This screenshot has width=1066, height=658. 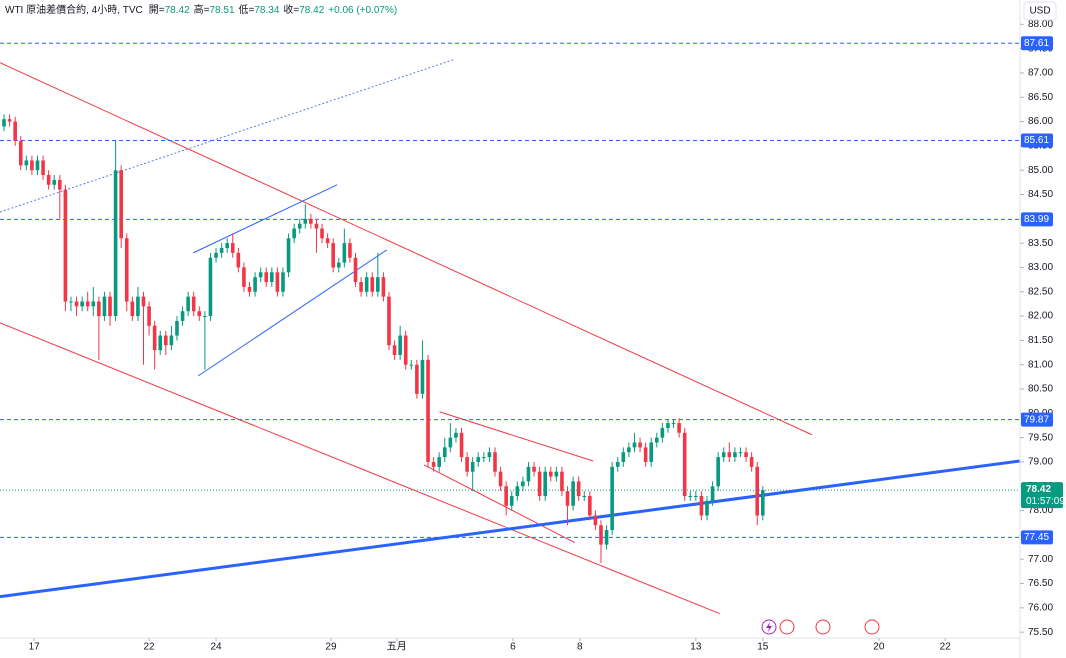 I want to click on lightning-icon, so click(x=769, y=627).